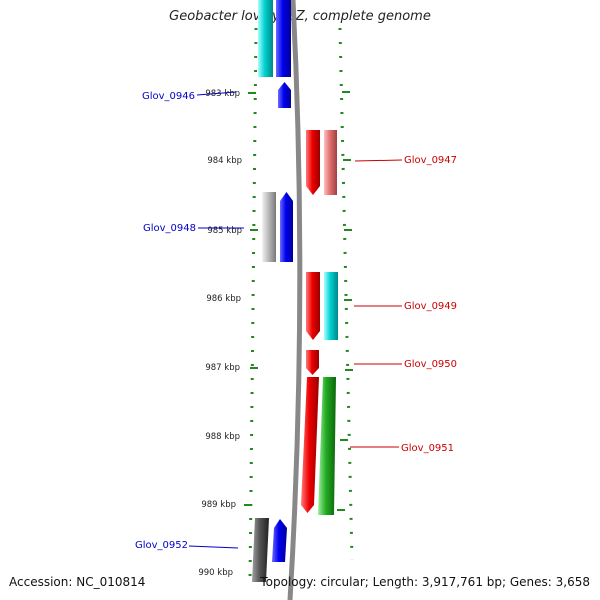  I want to click on gene-glov-0952-leader, so click(213, 547).